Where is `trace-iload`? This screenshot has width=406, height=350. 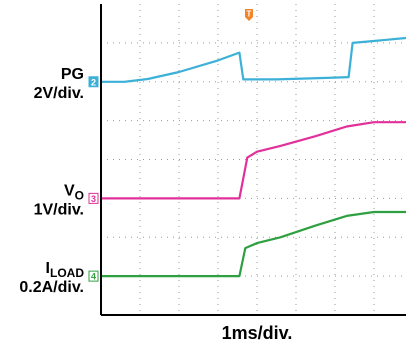 trace-iload is located at coordinates (253, 244).